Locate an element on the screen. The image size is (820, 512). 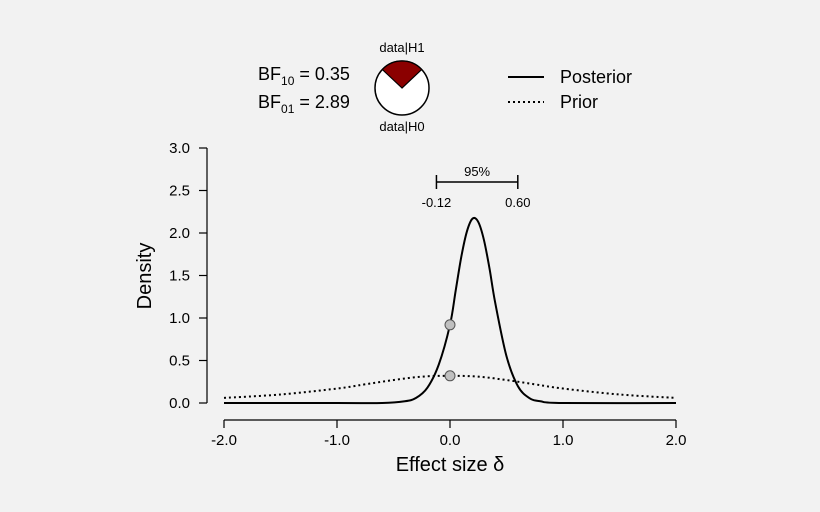
y-axis-ticks: 0.0 0.5 1.0 1.5 2.0 2.5 3.0 is located at coordinates (188, 276).